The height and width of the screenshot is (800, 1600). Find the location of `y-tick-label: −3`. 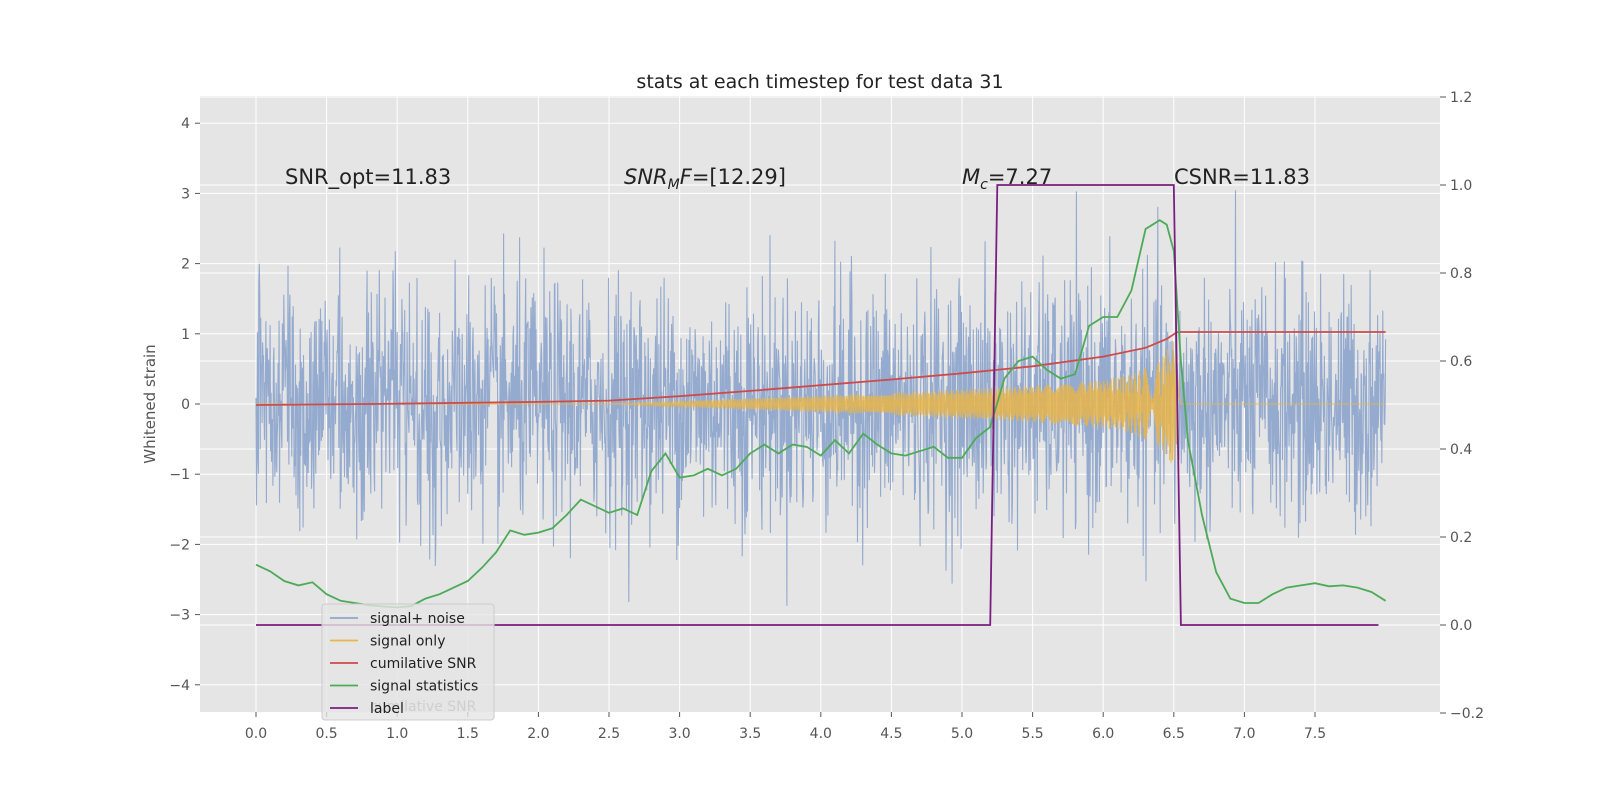

y-tick-label: −3 is located at coordinates (179, 616).